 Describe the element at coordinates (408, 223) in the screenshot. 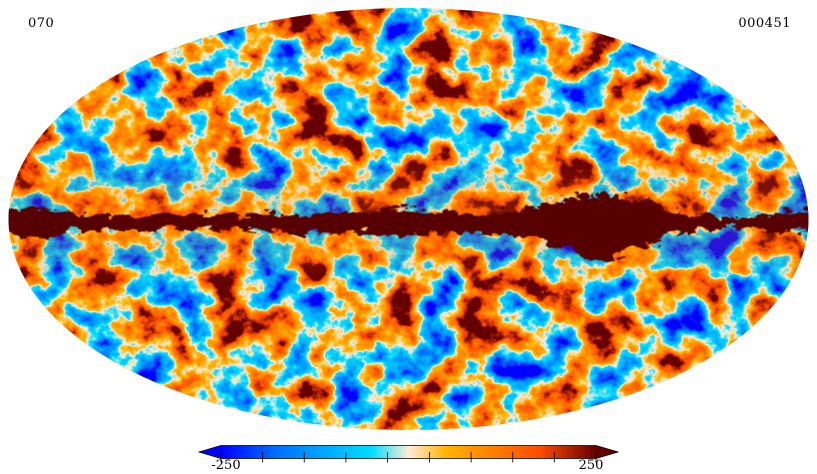

I see `galactic-plane` at that location.